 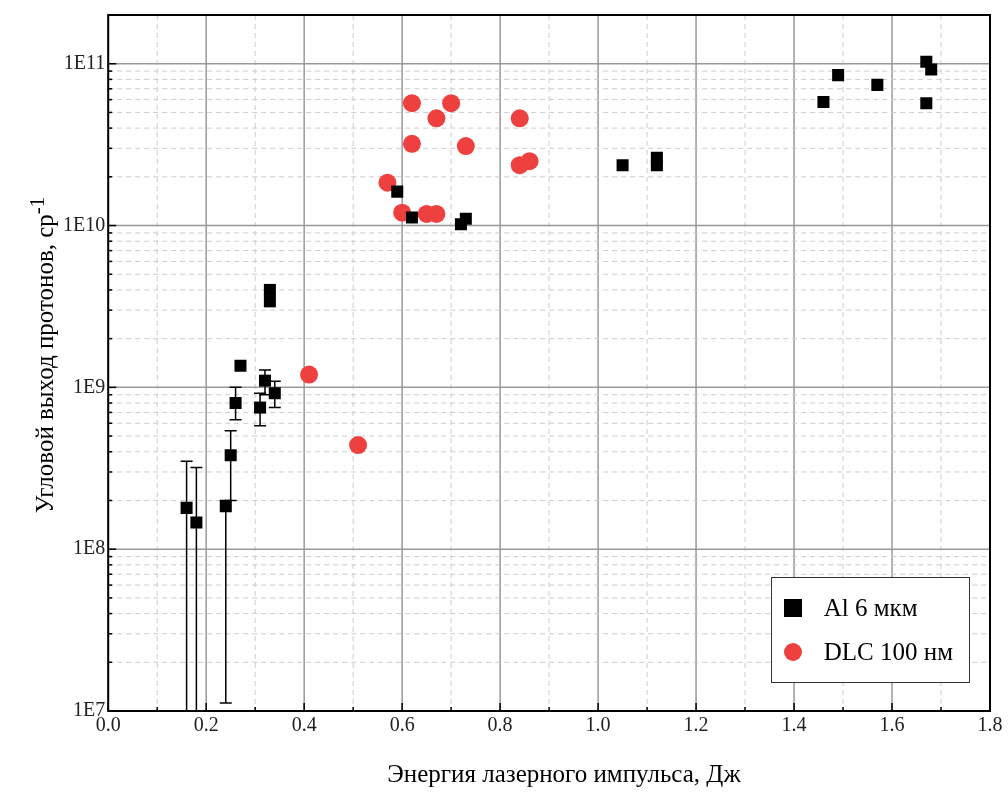 What do you see at coordinates (990, 724) in the screenshot?
I see `x-tick-label: 1.8` at bounding box center [990, 724].